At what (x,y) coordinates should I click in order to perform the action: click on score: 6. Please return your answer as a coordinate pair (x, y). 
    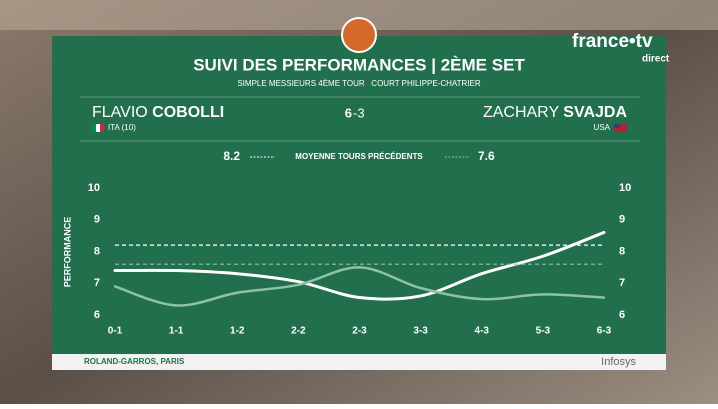
    Looking at the image, I should click on (348, 112).